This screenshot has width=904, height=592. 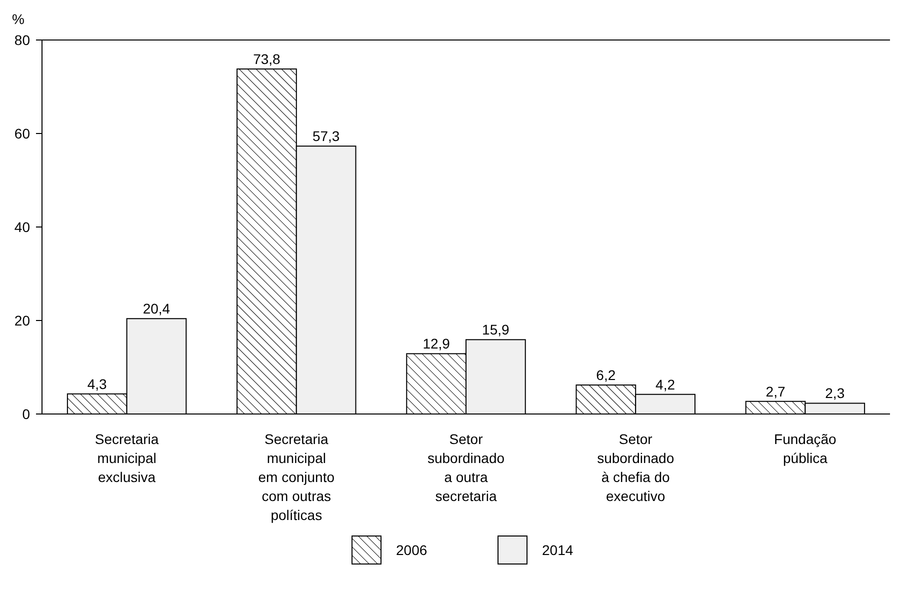 I want to click on data-label: 20,4, so click(x=156, y=308).